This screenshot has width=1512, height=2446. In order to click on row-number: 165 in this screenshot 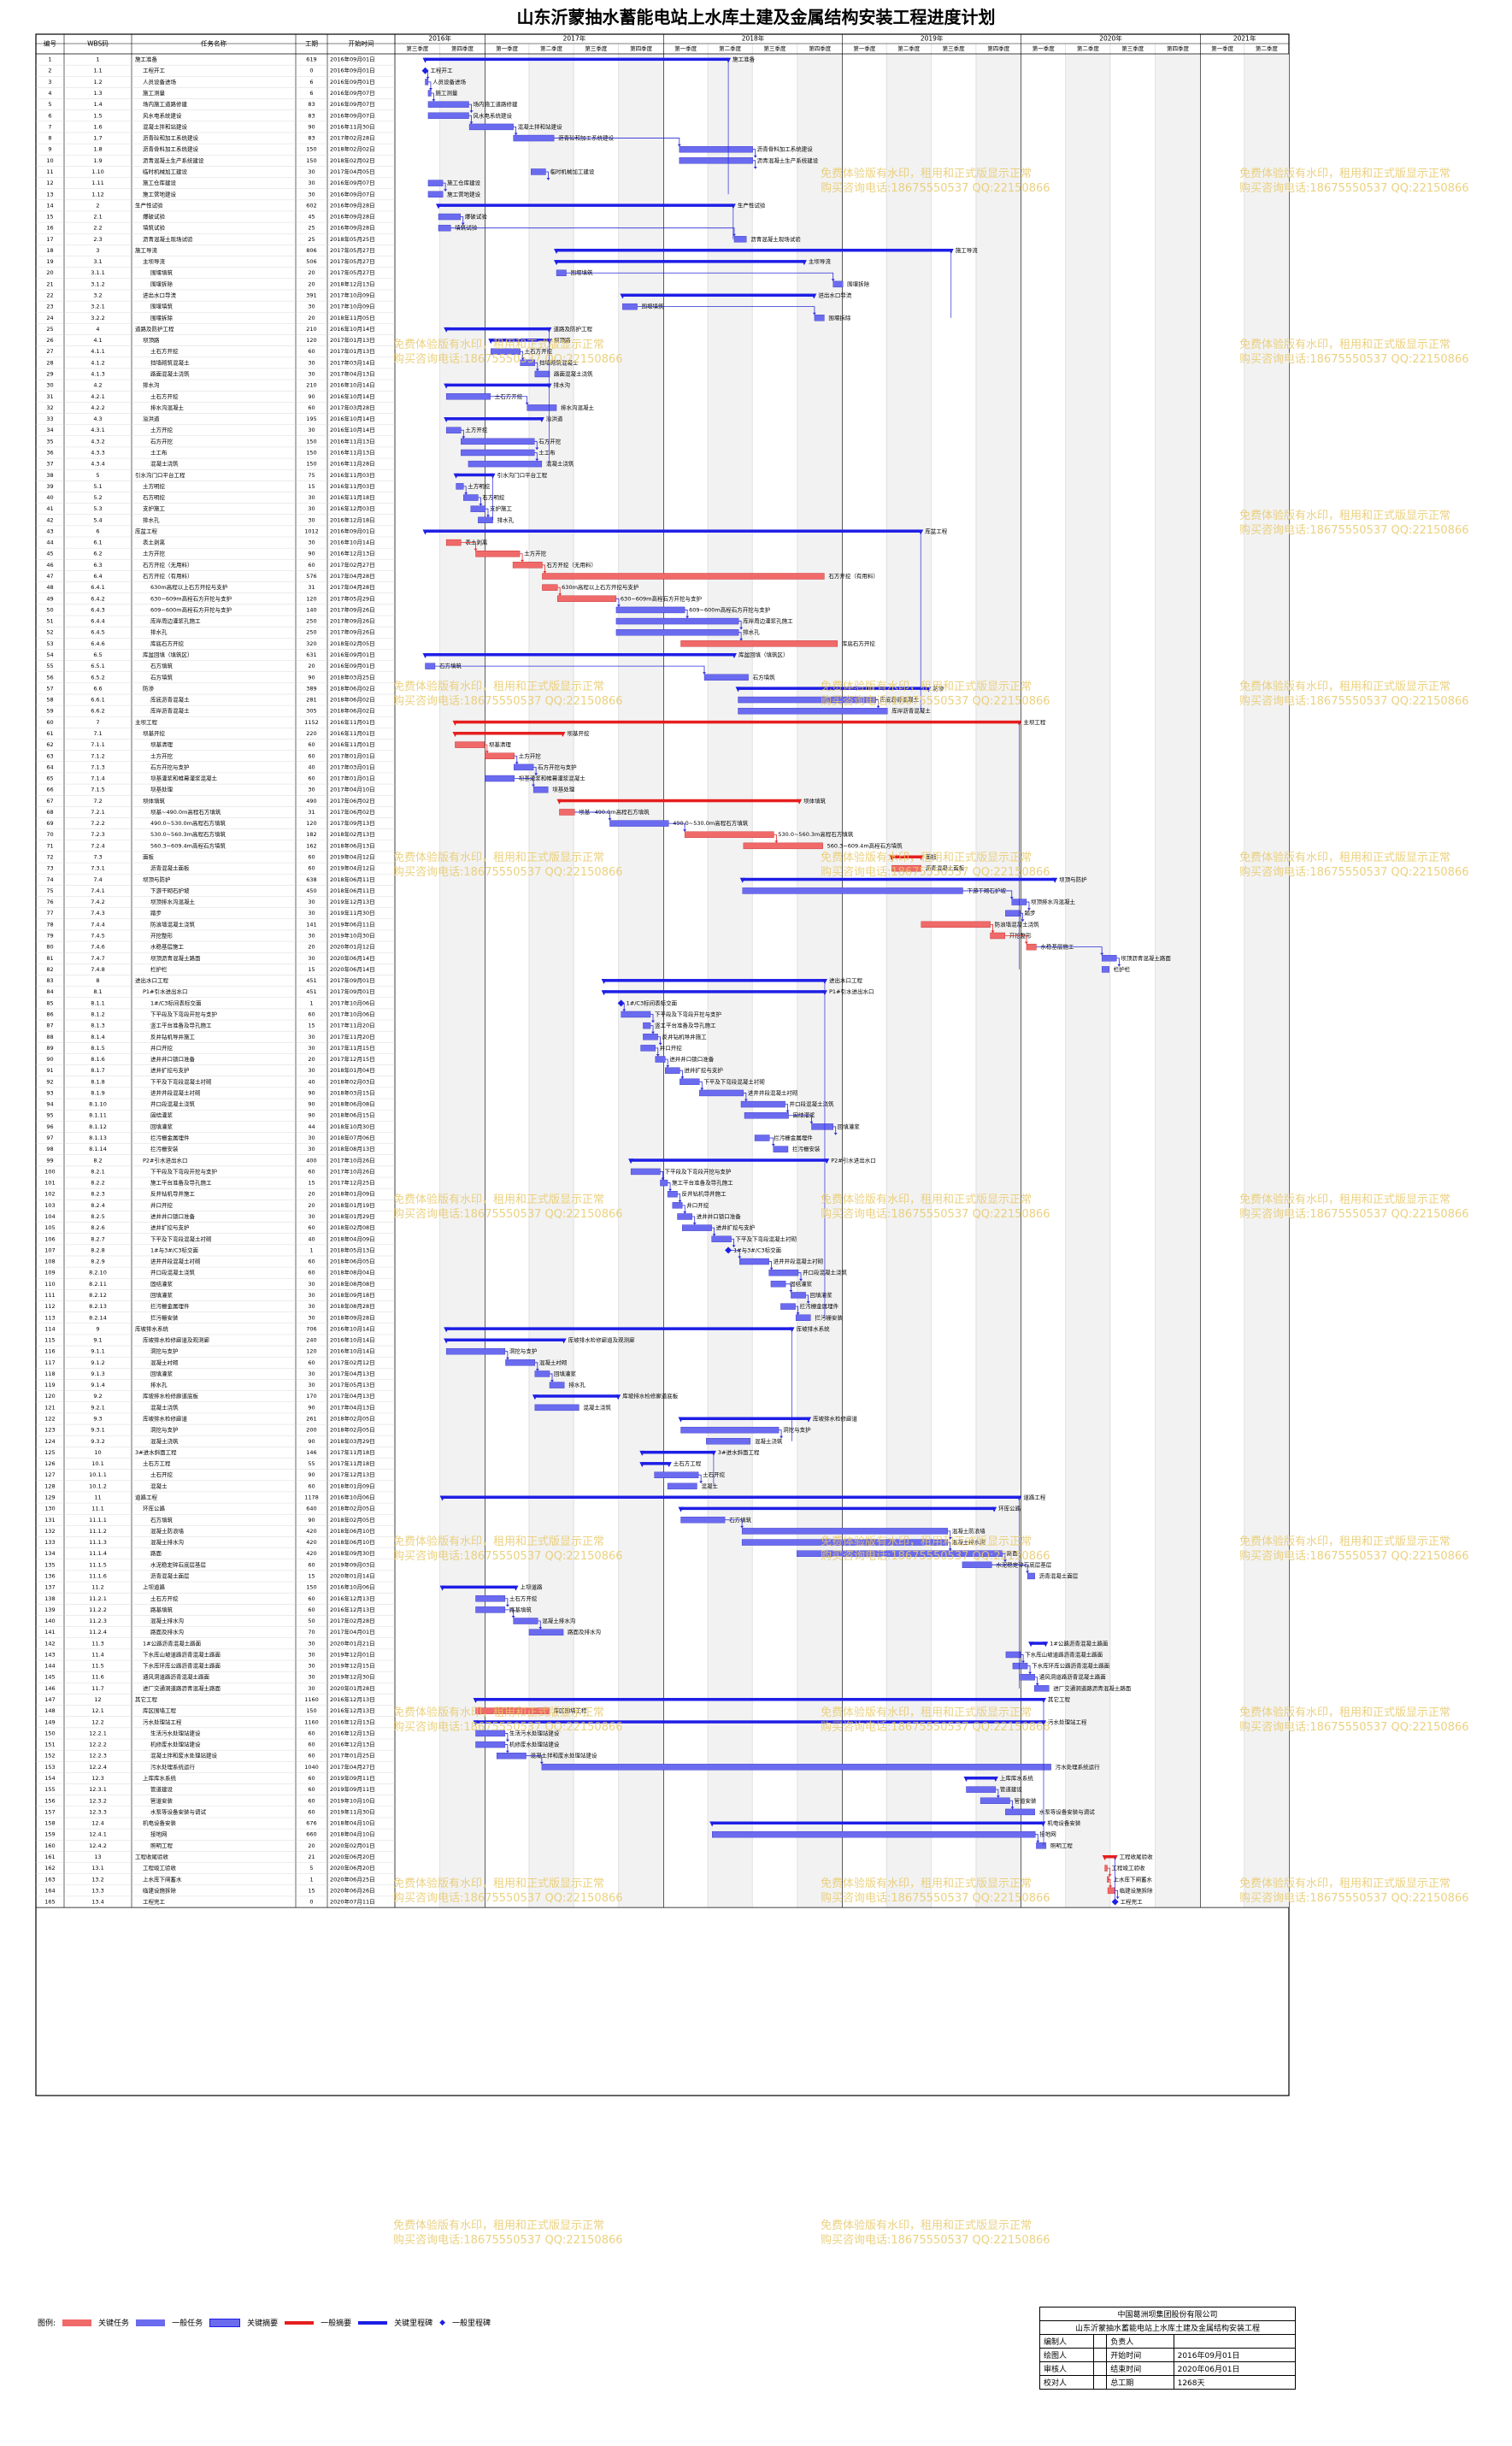, I will do `click(49, 1902)`.